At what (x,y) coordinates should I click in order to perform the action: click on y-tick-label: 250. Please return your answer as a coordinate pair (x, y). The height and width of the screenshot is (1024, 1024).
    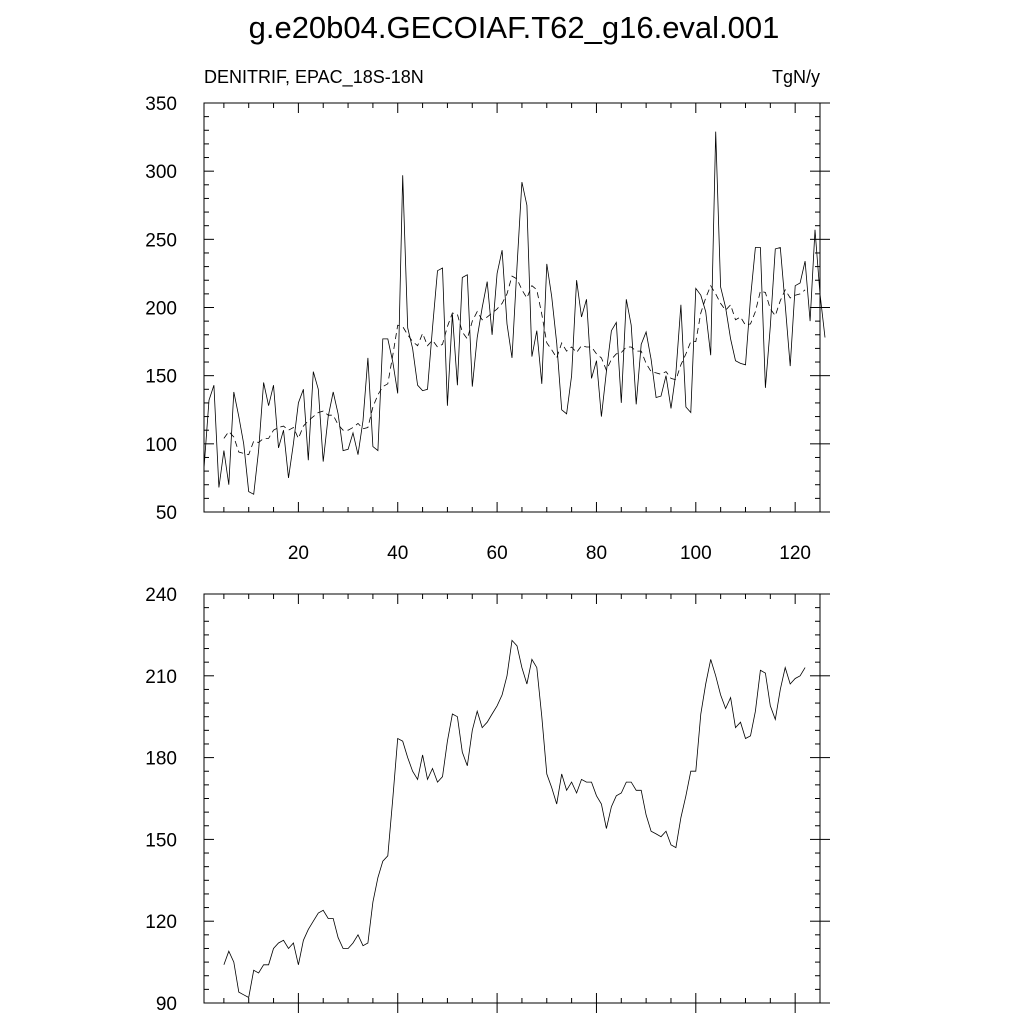
    Looking at the image, I should click on (161, 240).